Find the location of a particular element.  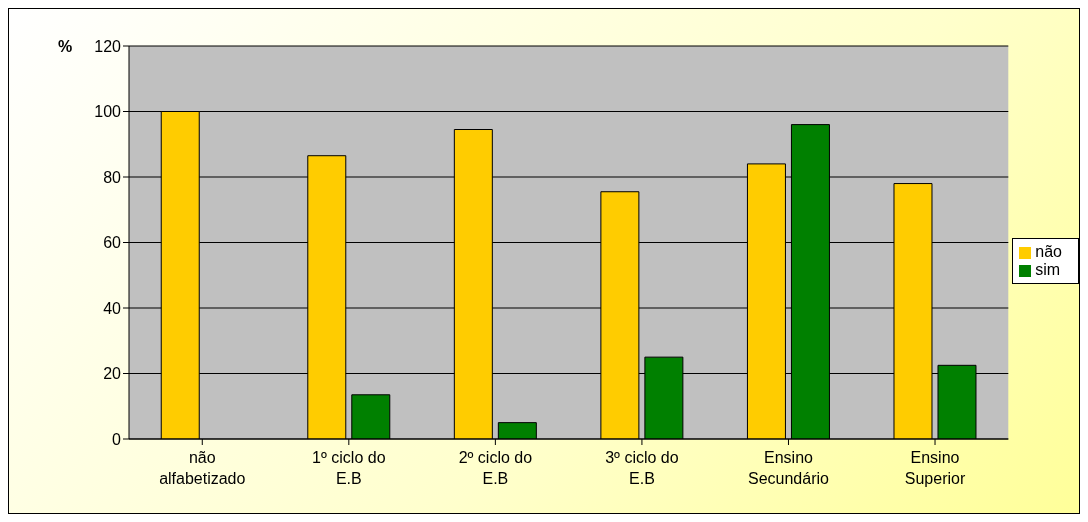

y-tick-label: 80 is located at coordinates (112, 177).